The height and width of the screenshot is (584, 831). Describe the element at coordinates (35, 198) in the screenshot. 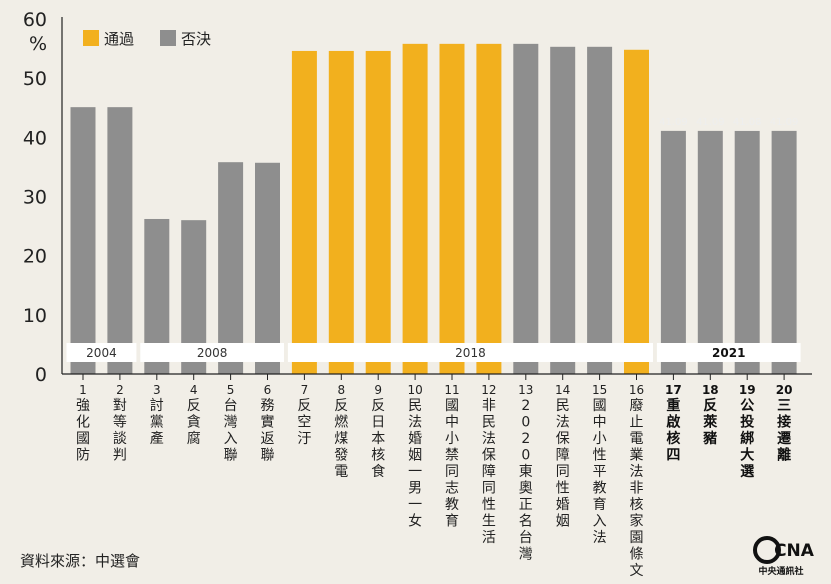

I see `y-tick-label: 30` at that location.